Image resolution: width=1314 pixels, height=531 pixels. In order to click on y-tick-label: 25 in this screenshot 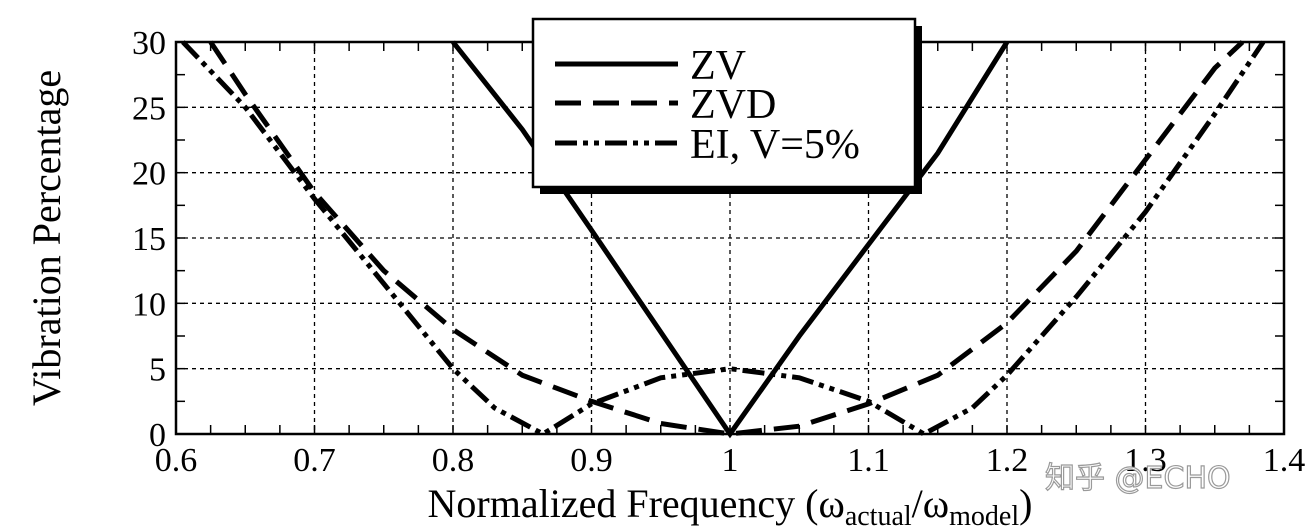, I will do `click(149, 108)`.